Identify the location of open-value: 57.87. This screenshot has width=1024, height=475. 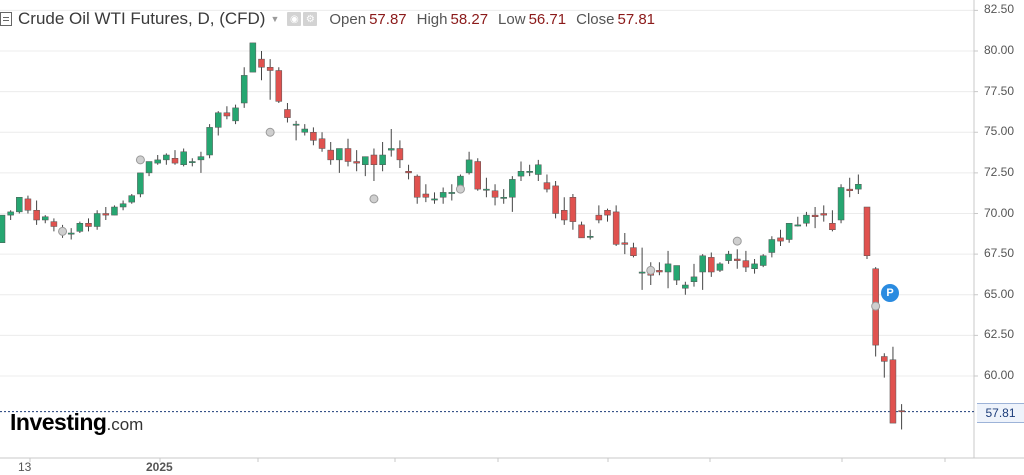
(388, 19).